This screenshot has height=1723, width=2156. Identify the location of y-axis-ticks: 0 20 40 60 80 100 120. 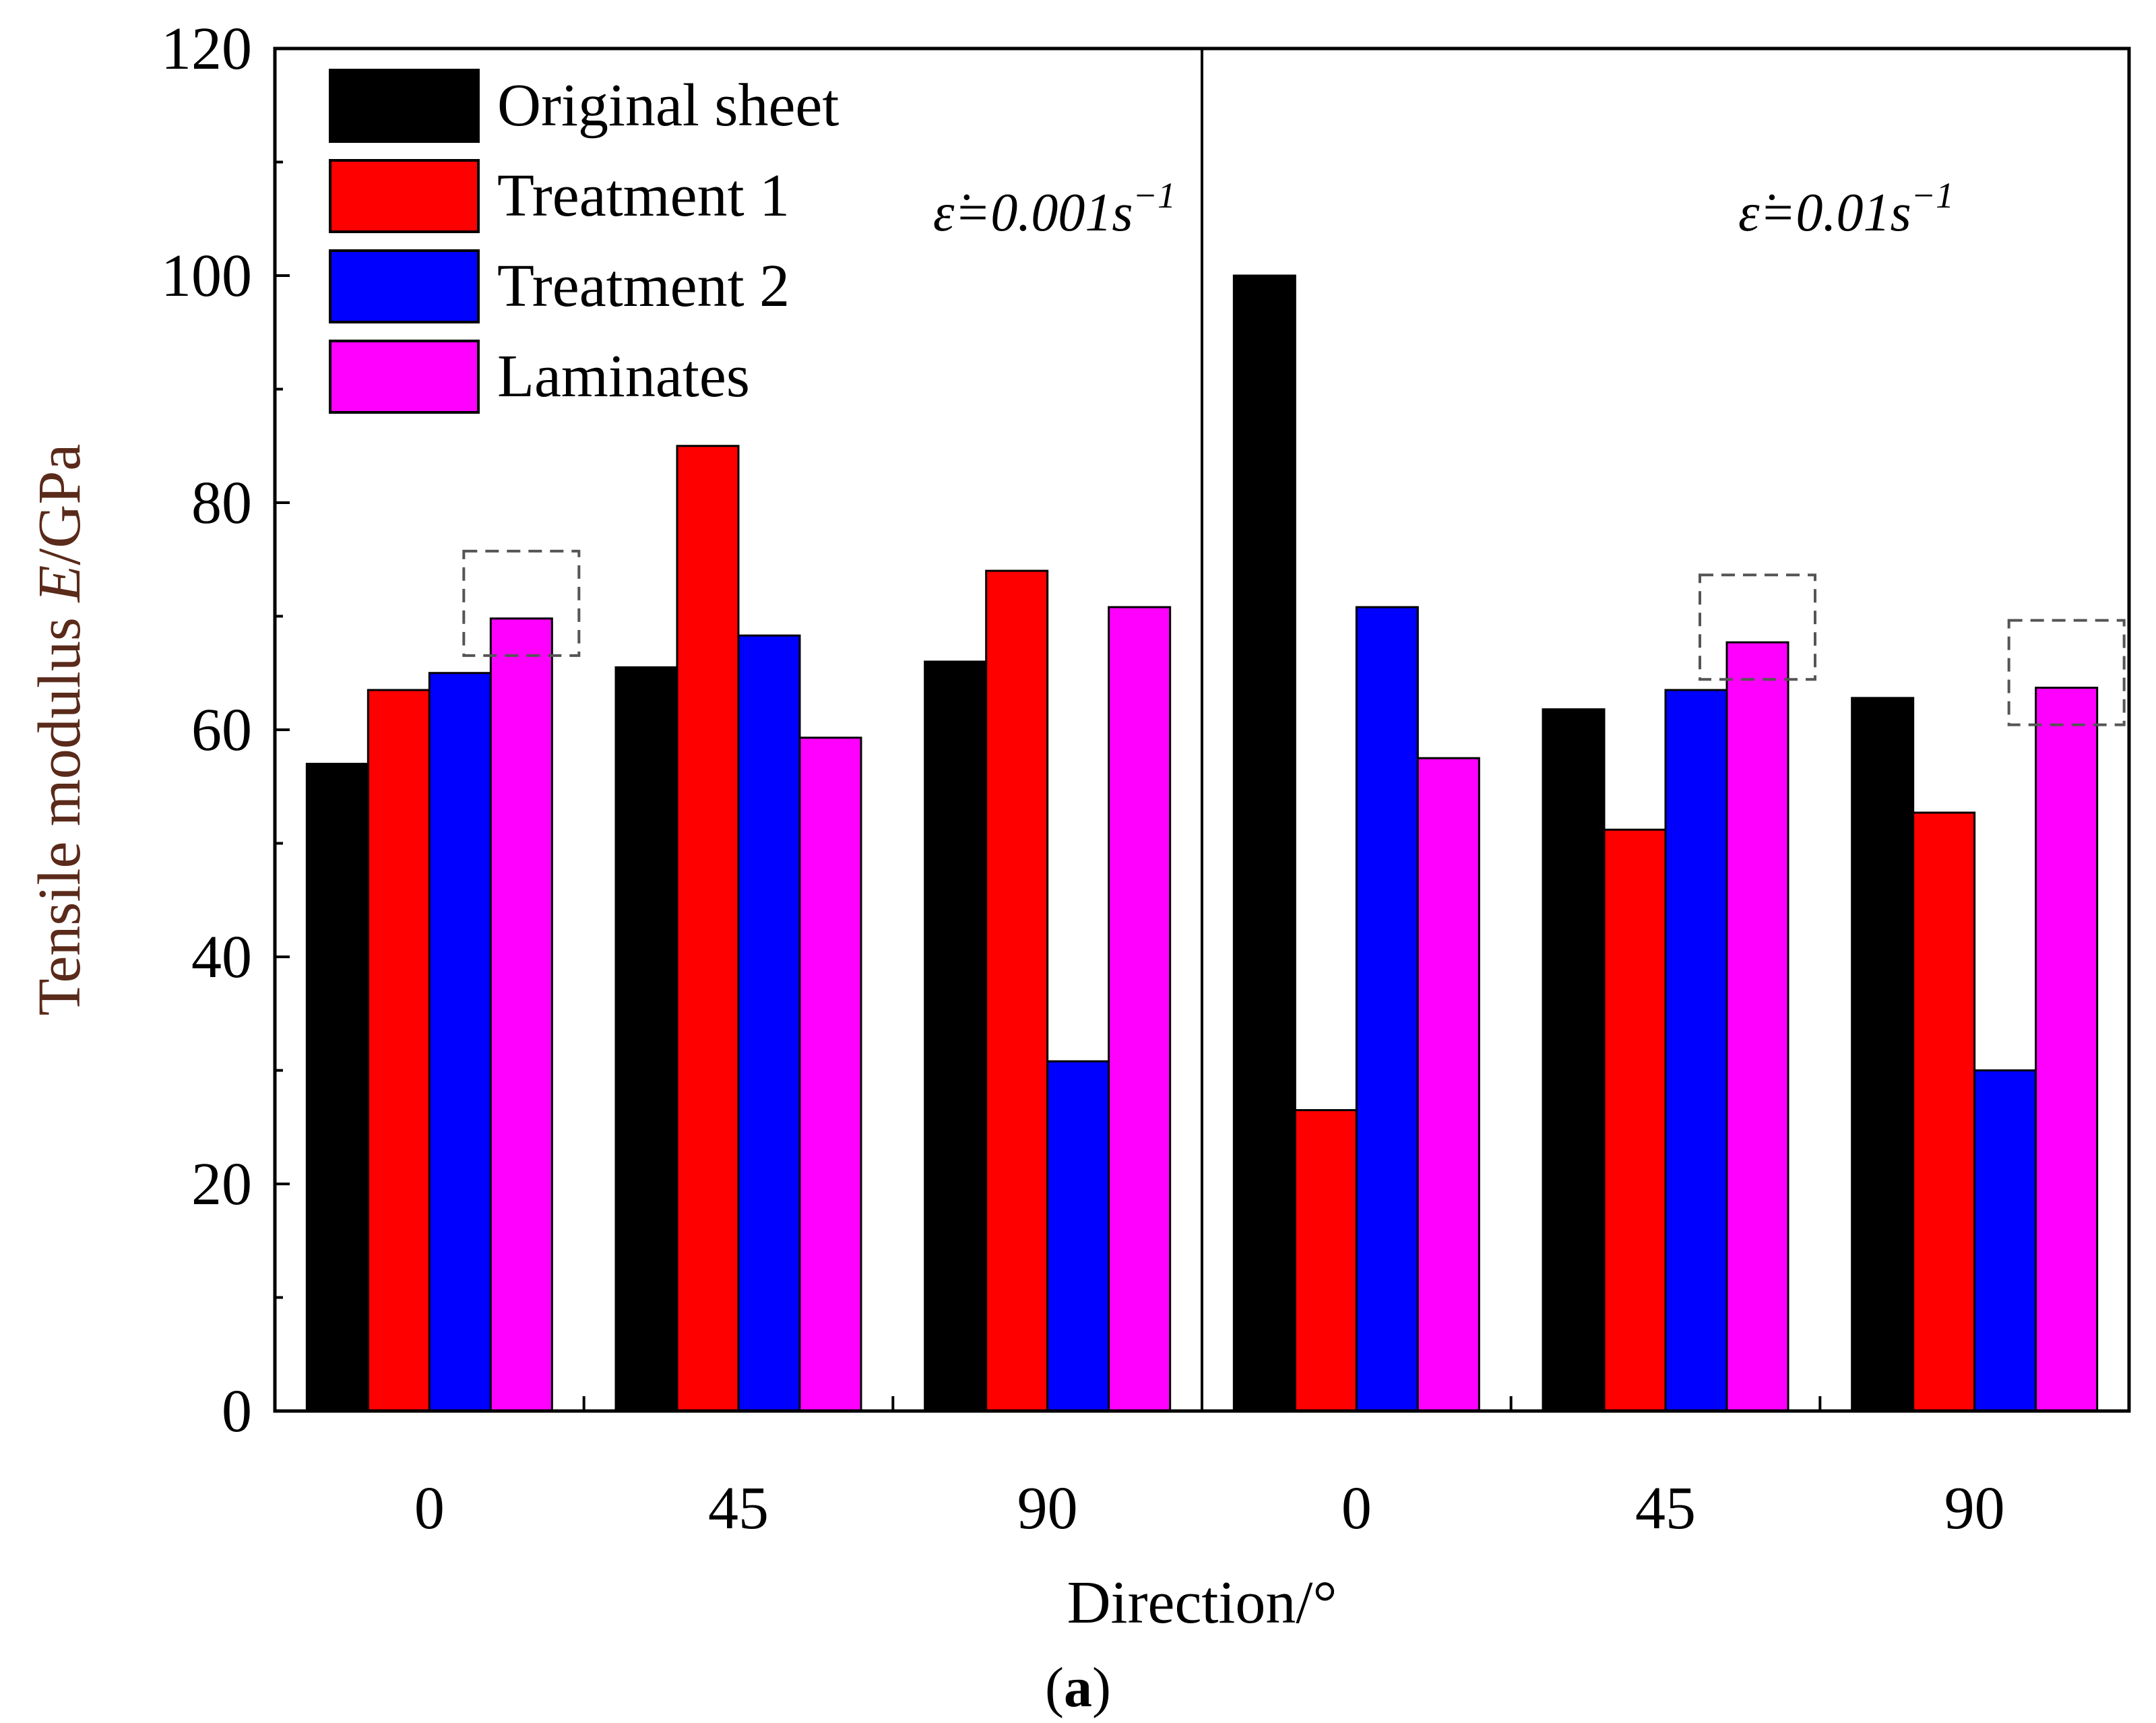
(225, 730).